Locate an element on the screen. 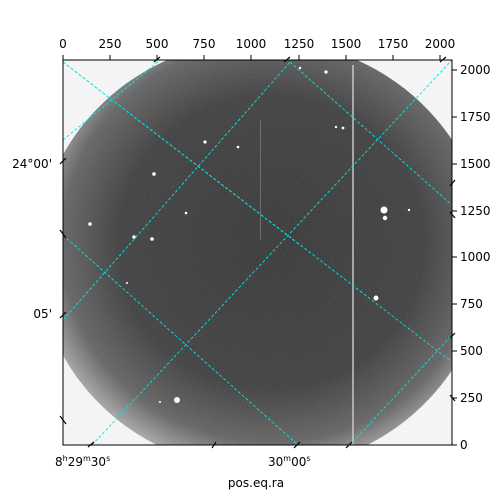 The width and height of the screenshot is (500, 500). top-ticks is located at coordinates (251, 57).